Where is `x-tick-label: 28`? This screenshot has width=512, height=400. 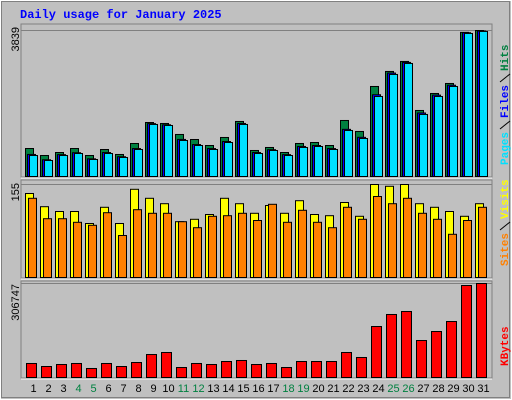 x-tick-label: 28 is located at coordinates (438, 389).